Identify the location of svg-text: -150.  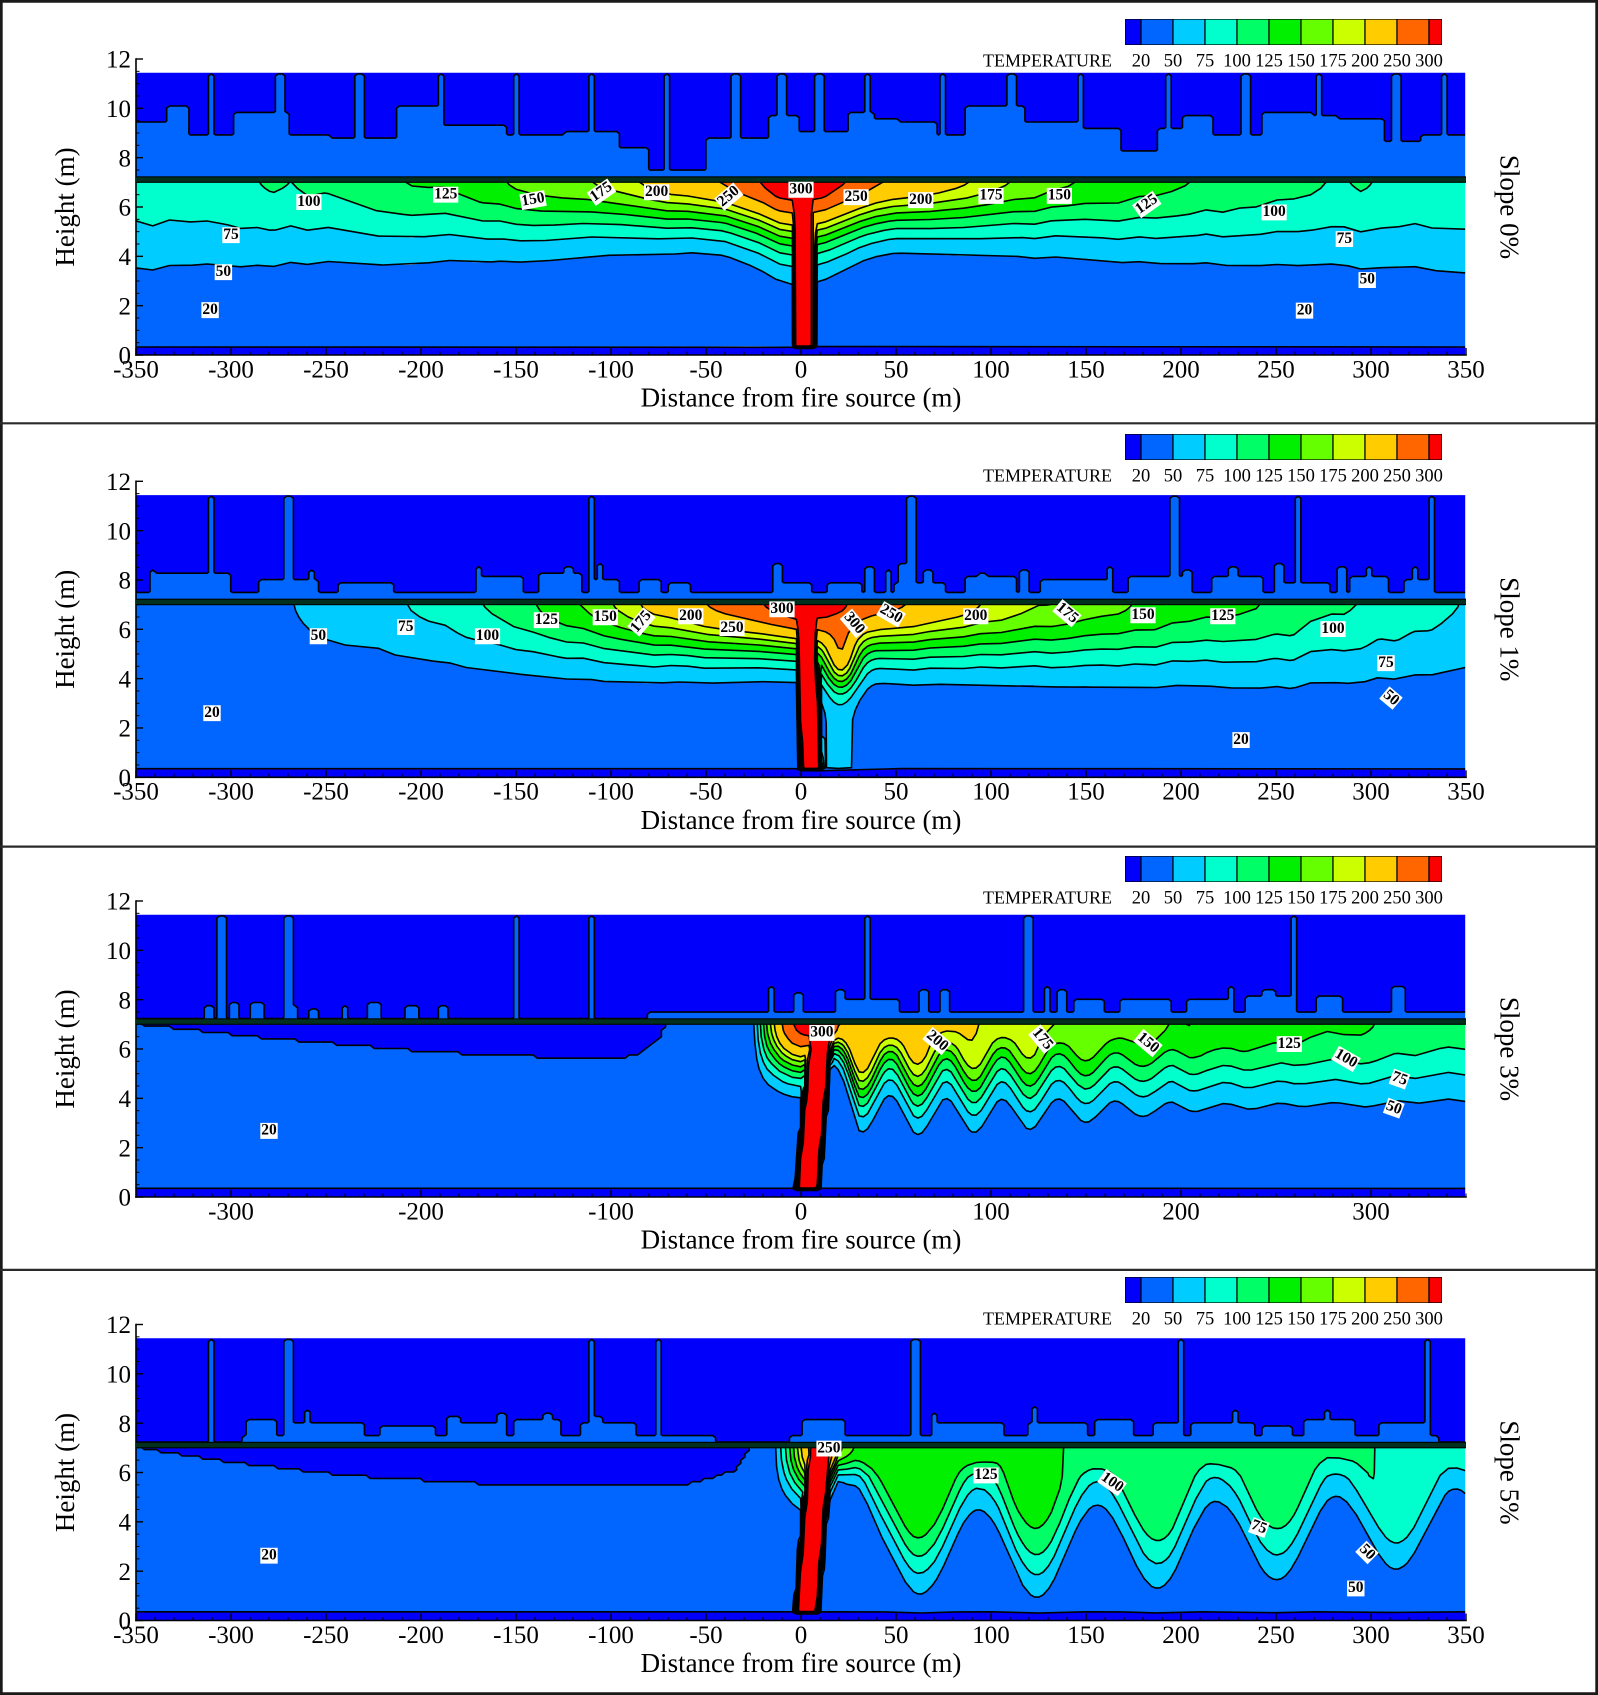
(516, 792).